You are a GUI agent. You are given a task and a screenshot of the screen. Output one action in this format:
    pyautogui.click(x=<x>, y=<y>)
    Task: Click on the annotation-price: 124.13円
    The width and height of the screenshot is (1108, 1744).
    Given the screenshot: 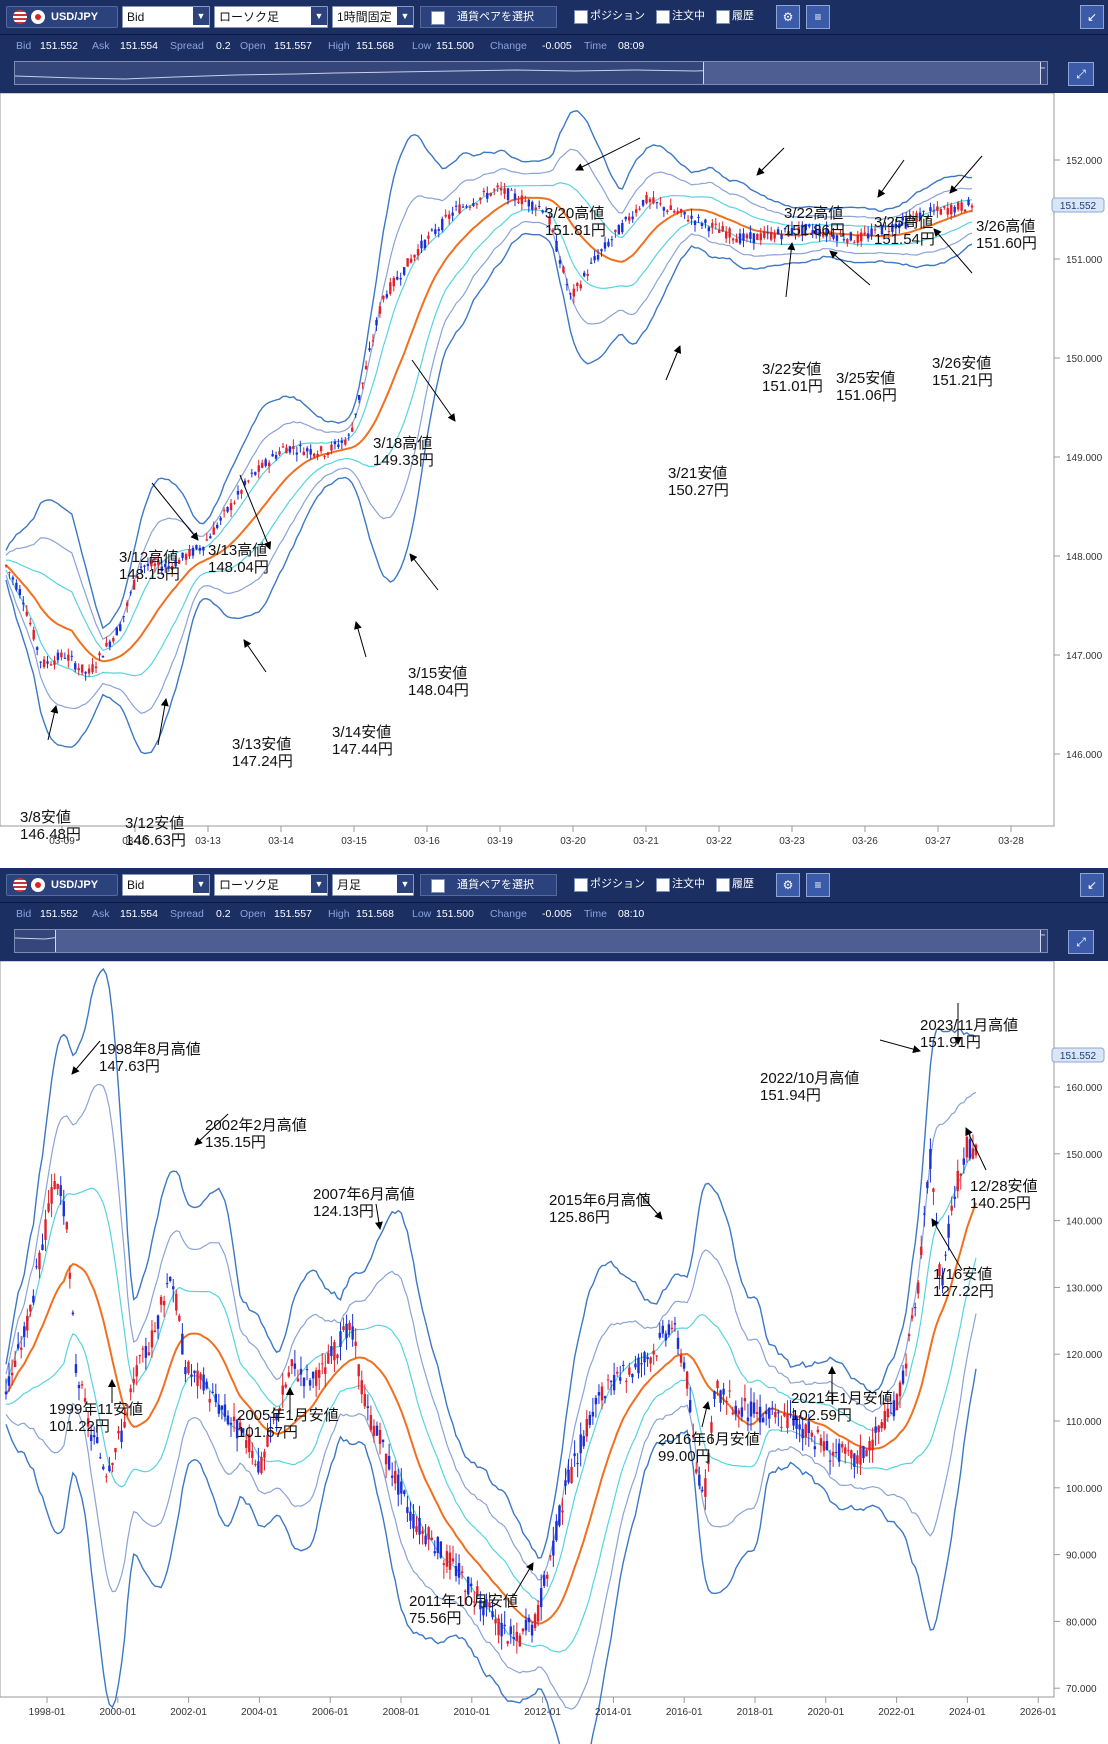 What is the action you would take?
    pyautogui.click(x=343, y=1211)
    